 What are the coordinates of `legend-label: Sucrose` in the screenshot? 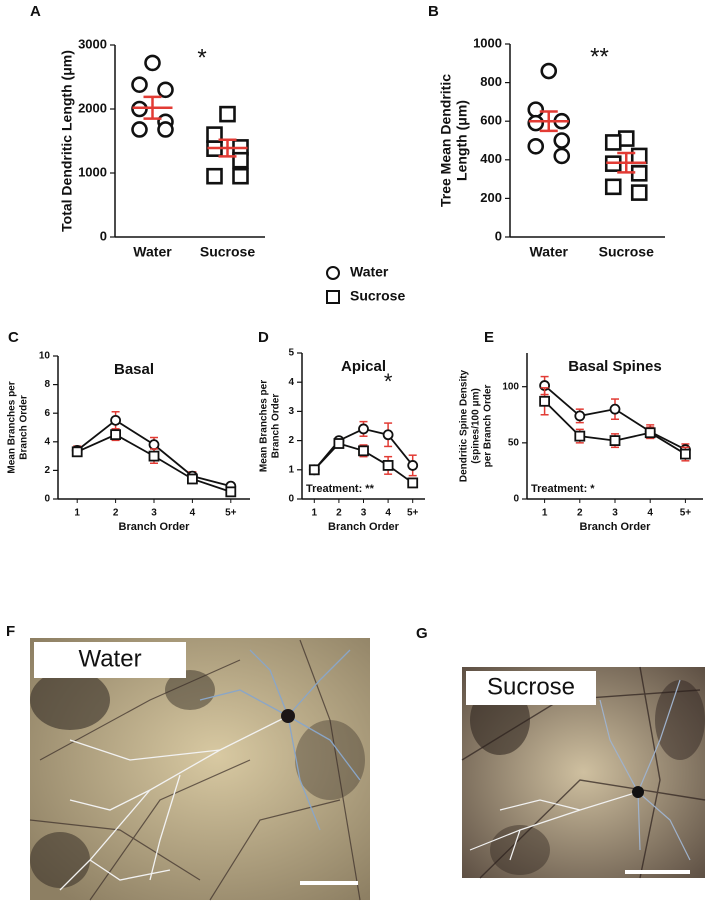 It's located at (377, 296).